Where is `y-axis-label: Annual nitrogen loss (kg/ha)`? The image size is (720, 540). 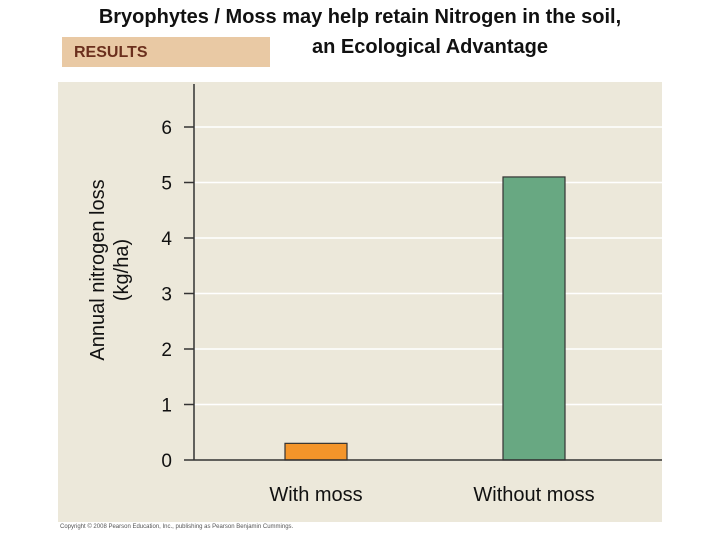
y-axis-label: Annual nitrogen loss (kg/ha) is located at coordinates (110, 269).